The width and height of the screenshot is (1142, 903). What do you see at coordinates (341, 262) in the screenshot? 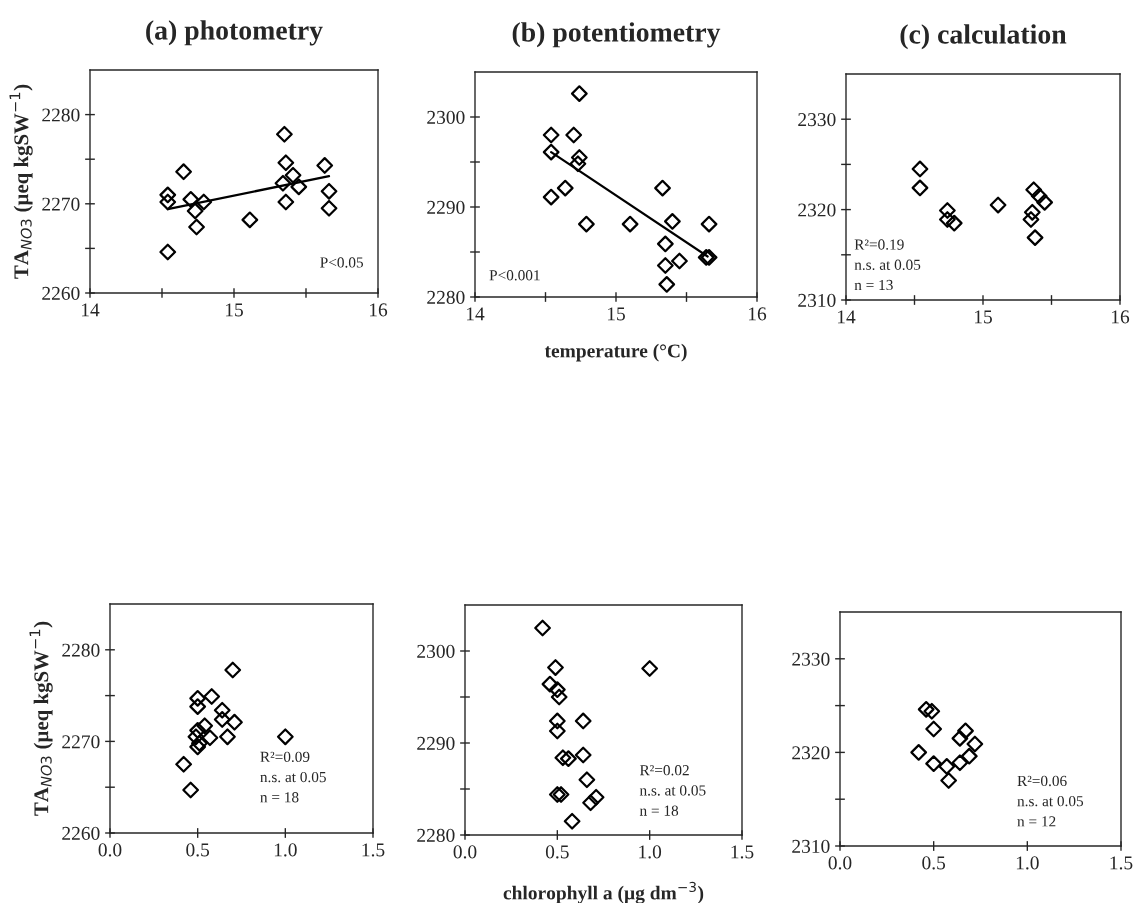
I see `annotation: P<0.05` at bounding box center [341, 262].